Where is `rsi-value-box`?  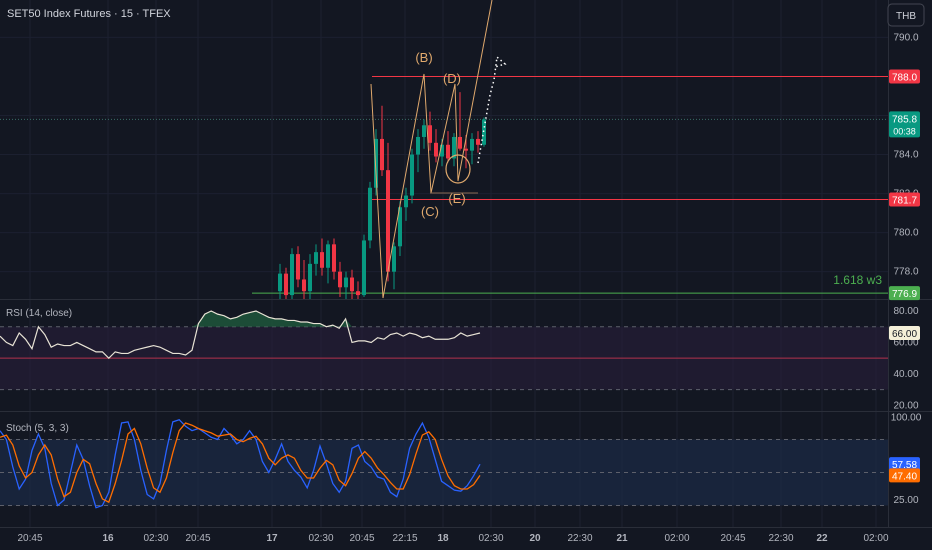
rsi-value-box is located at coordinates (904, 333).